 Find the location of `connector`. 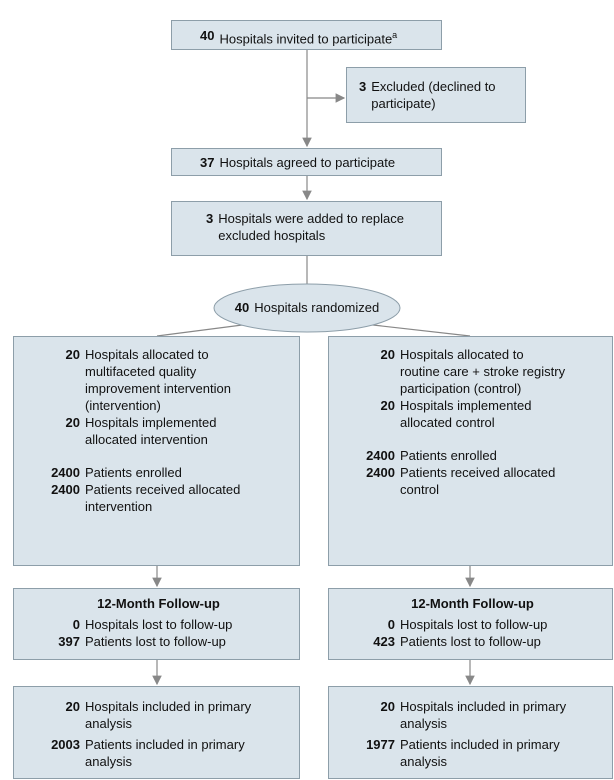

connector is located at coordinates (203, 330).